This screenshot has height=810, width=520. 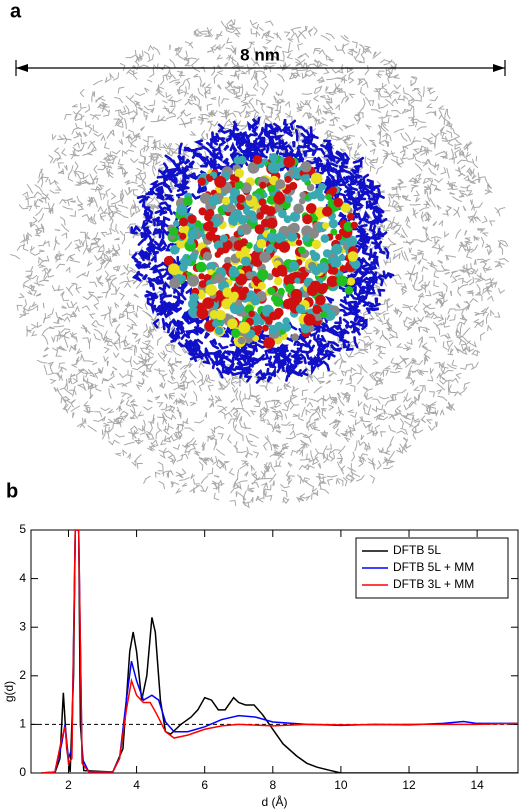 I want to click on x-tick-label: 12, so click(x=409, y=785).